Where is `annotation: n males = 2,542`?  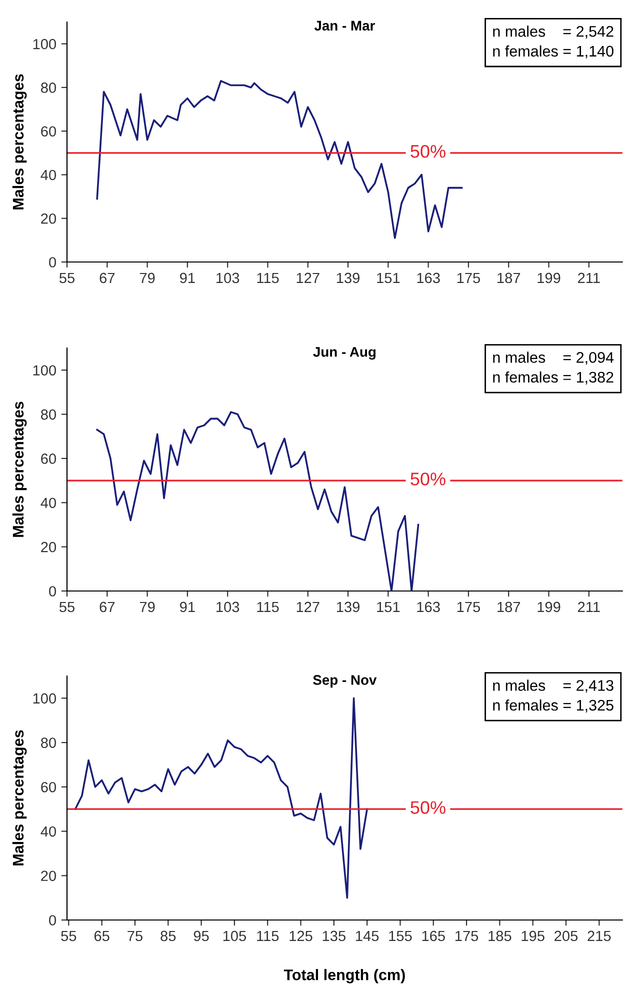 annotation: n males = 2,542 is located at coordinates (553, 32).